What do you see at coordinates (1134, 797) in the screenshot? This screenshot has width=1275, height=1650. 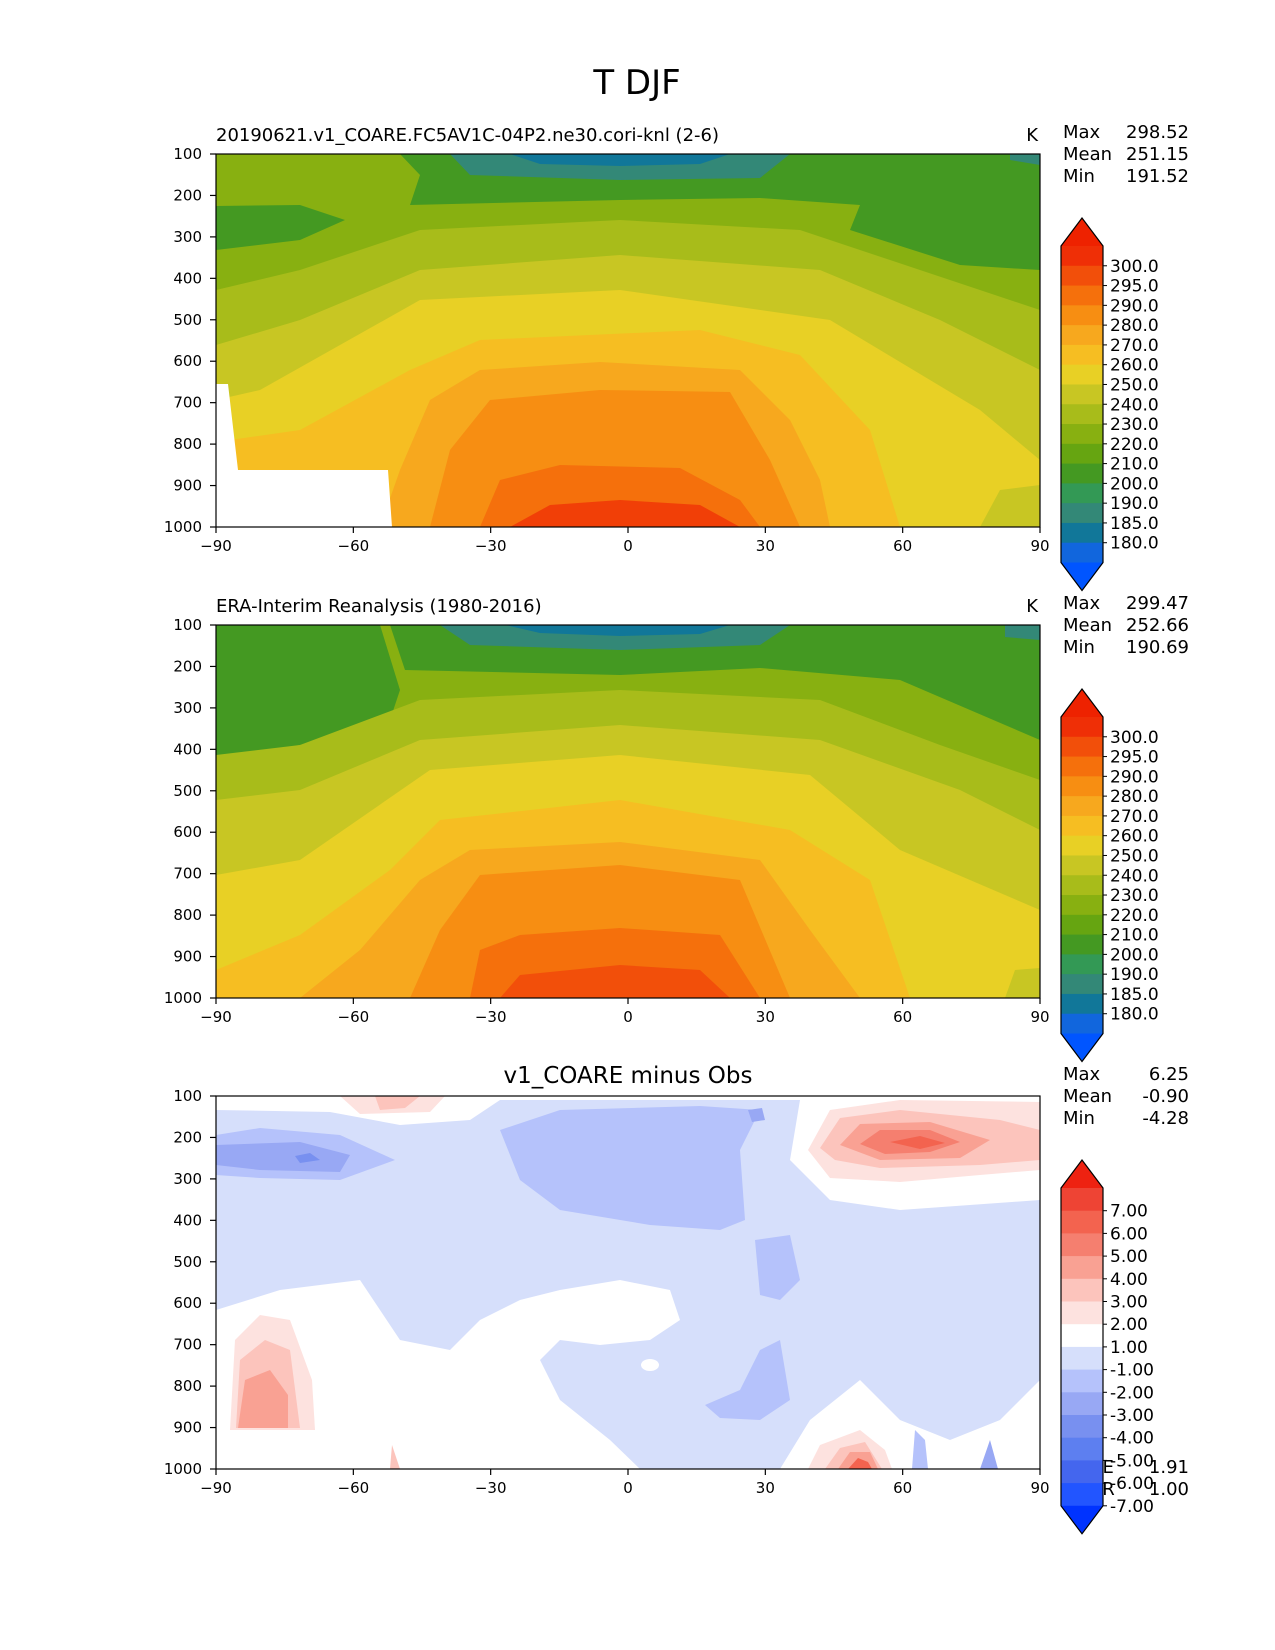 I see `colorbar-label: 280.0` at bounding box center [1134, 797].